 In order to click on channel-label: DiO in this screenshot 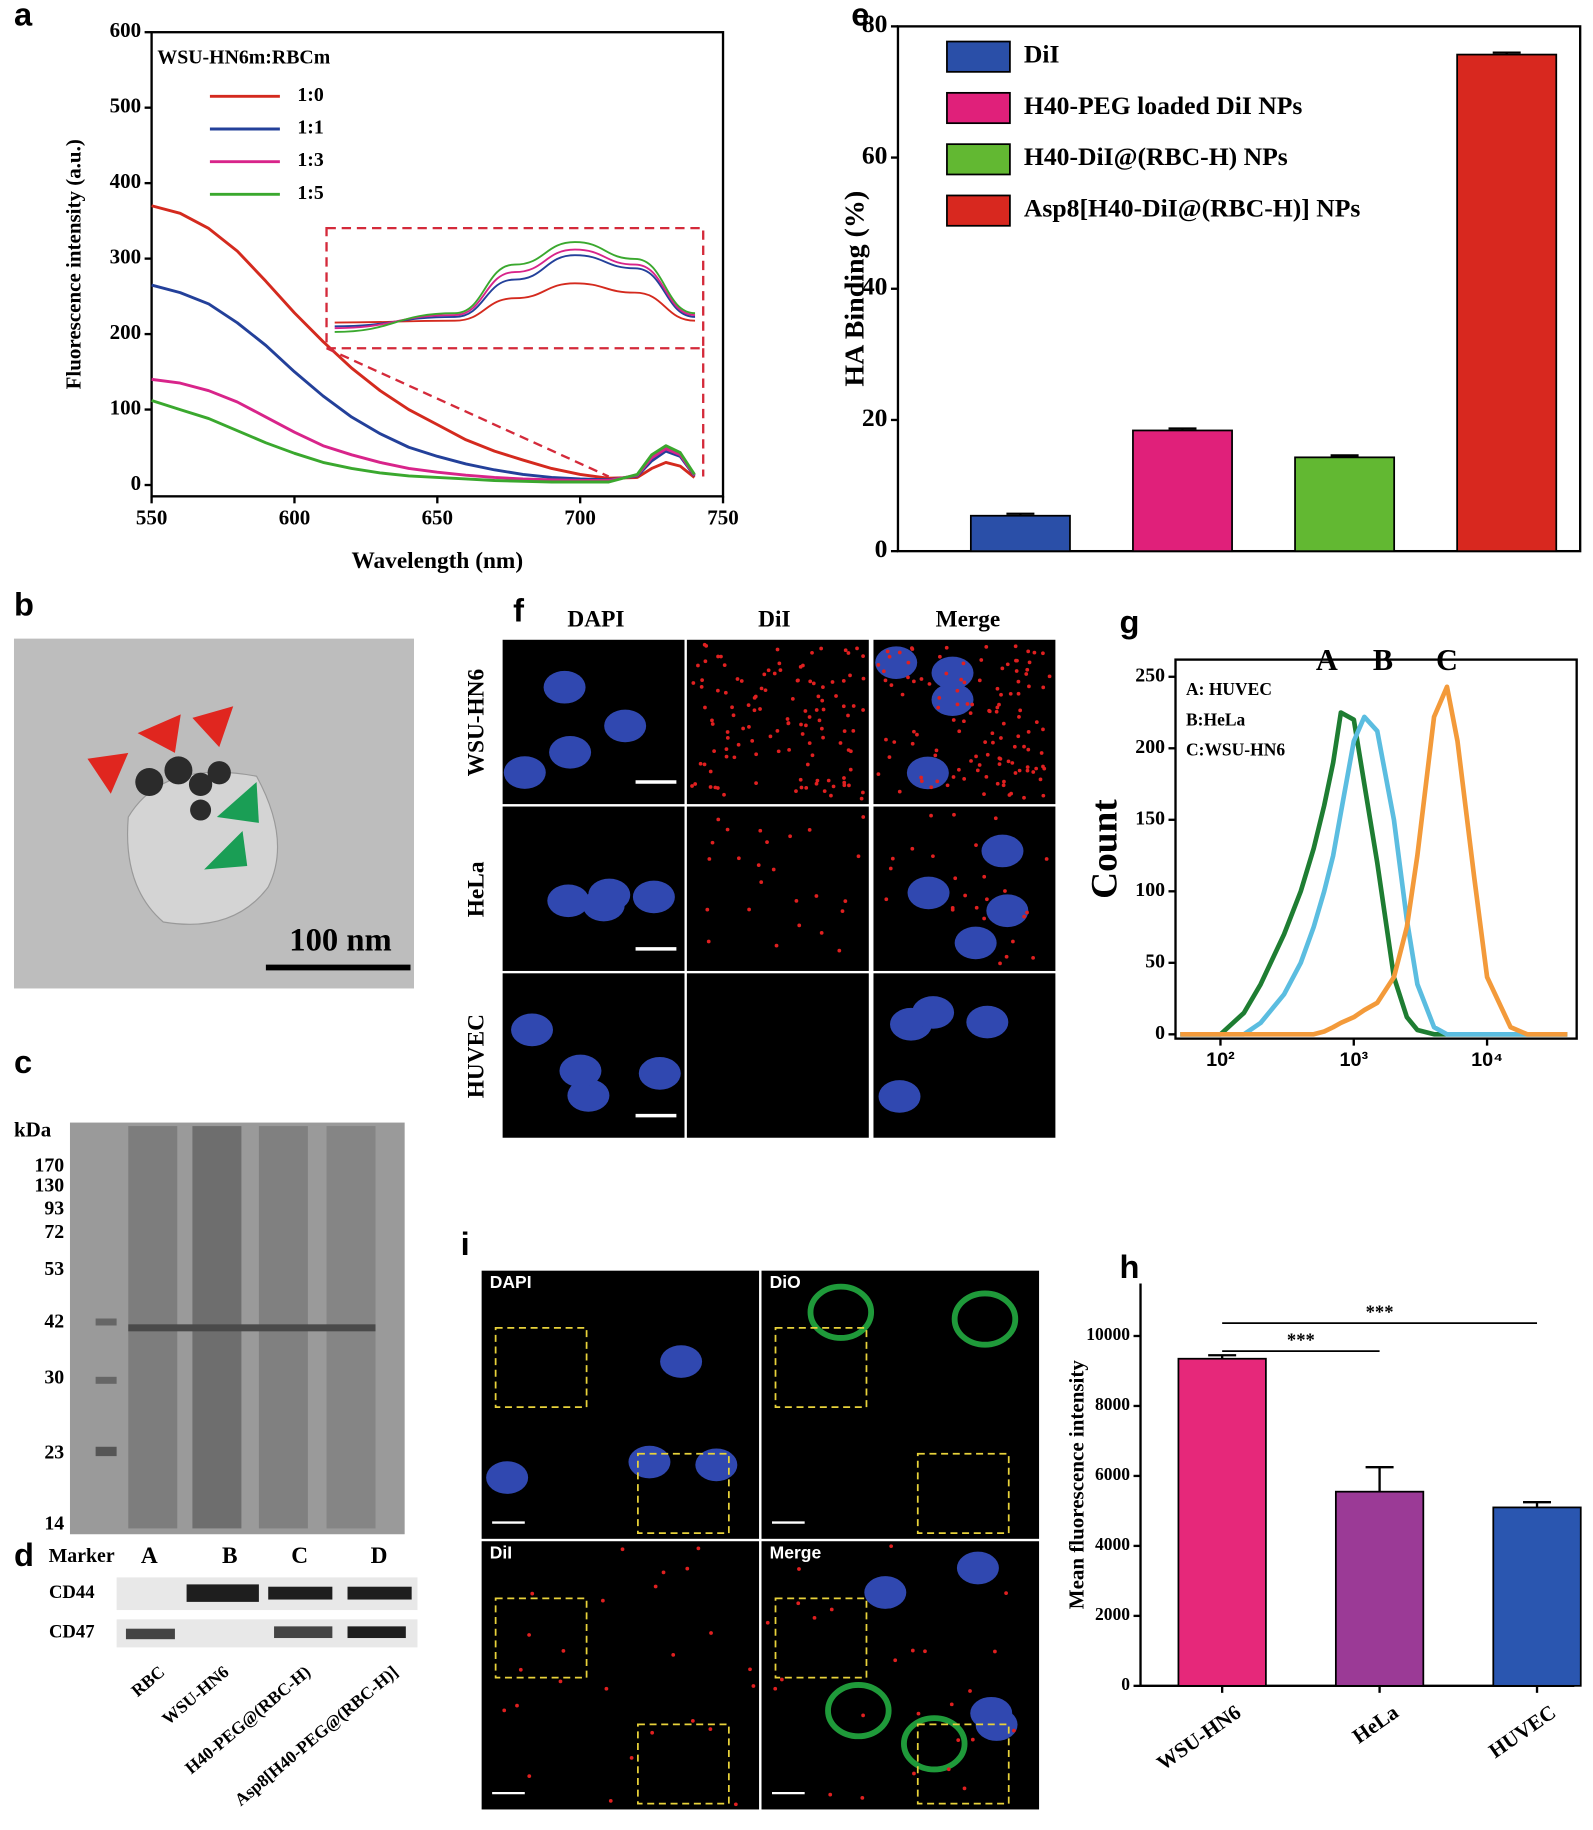, I will do `click(785, 1282)`.